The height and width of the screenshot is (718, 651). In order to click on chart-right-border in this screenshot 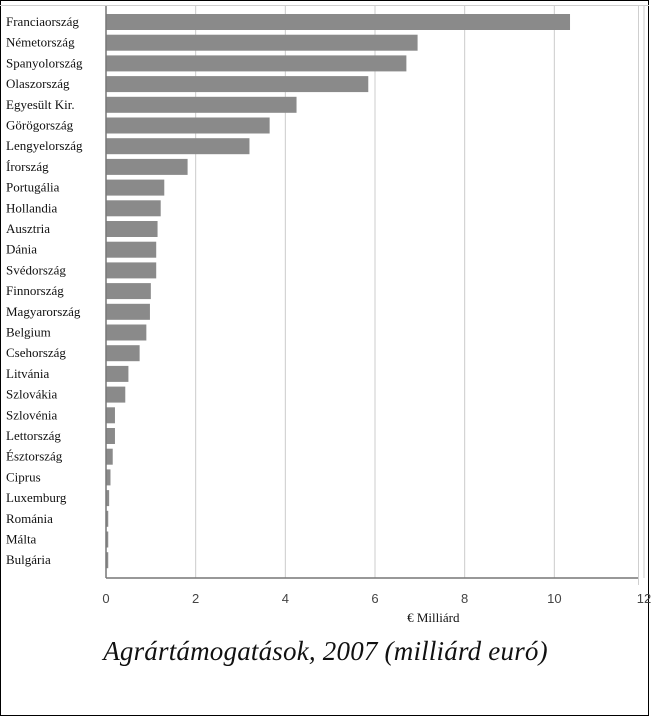, I will do `click(638, 295)`.